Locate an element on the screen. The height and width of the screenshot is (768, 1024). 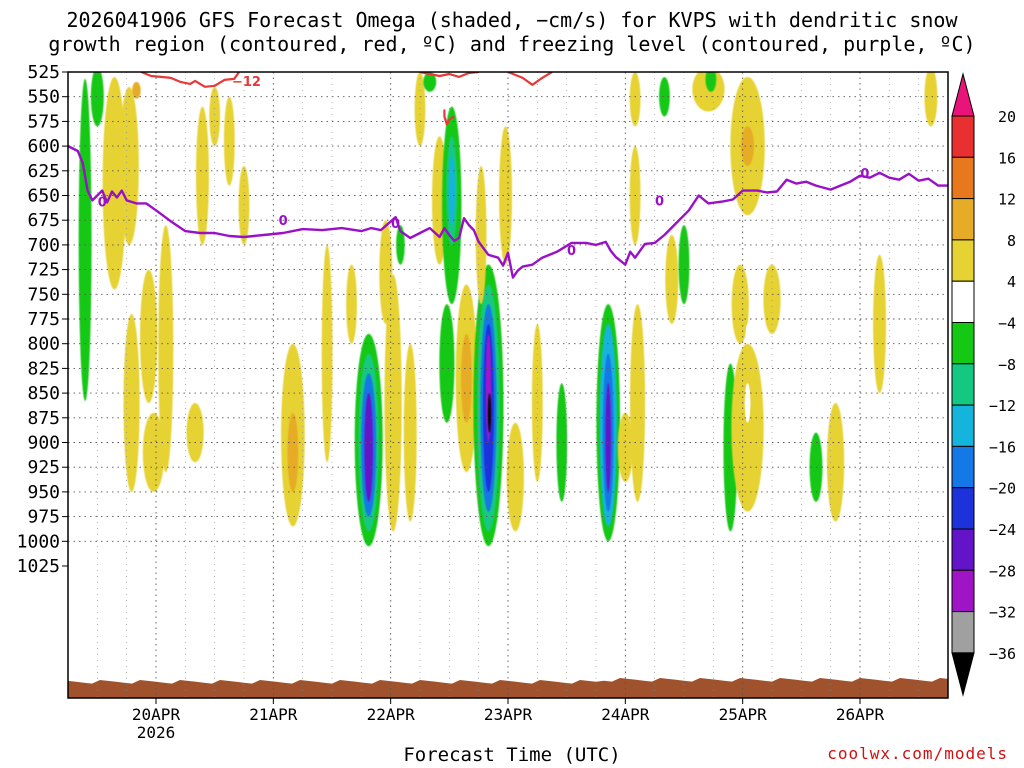
colorbar-label-9: −20 is located at coordinates (1002, 489).